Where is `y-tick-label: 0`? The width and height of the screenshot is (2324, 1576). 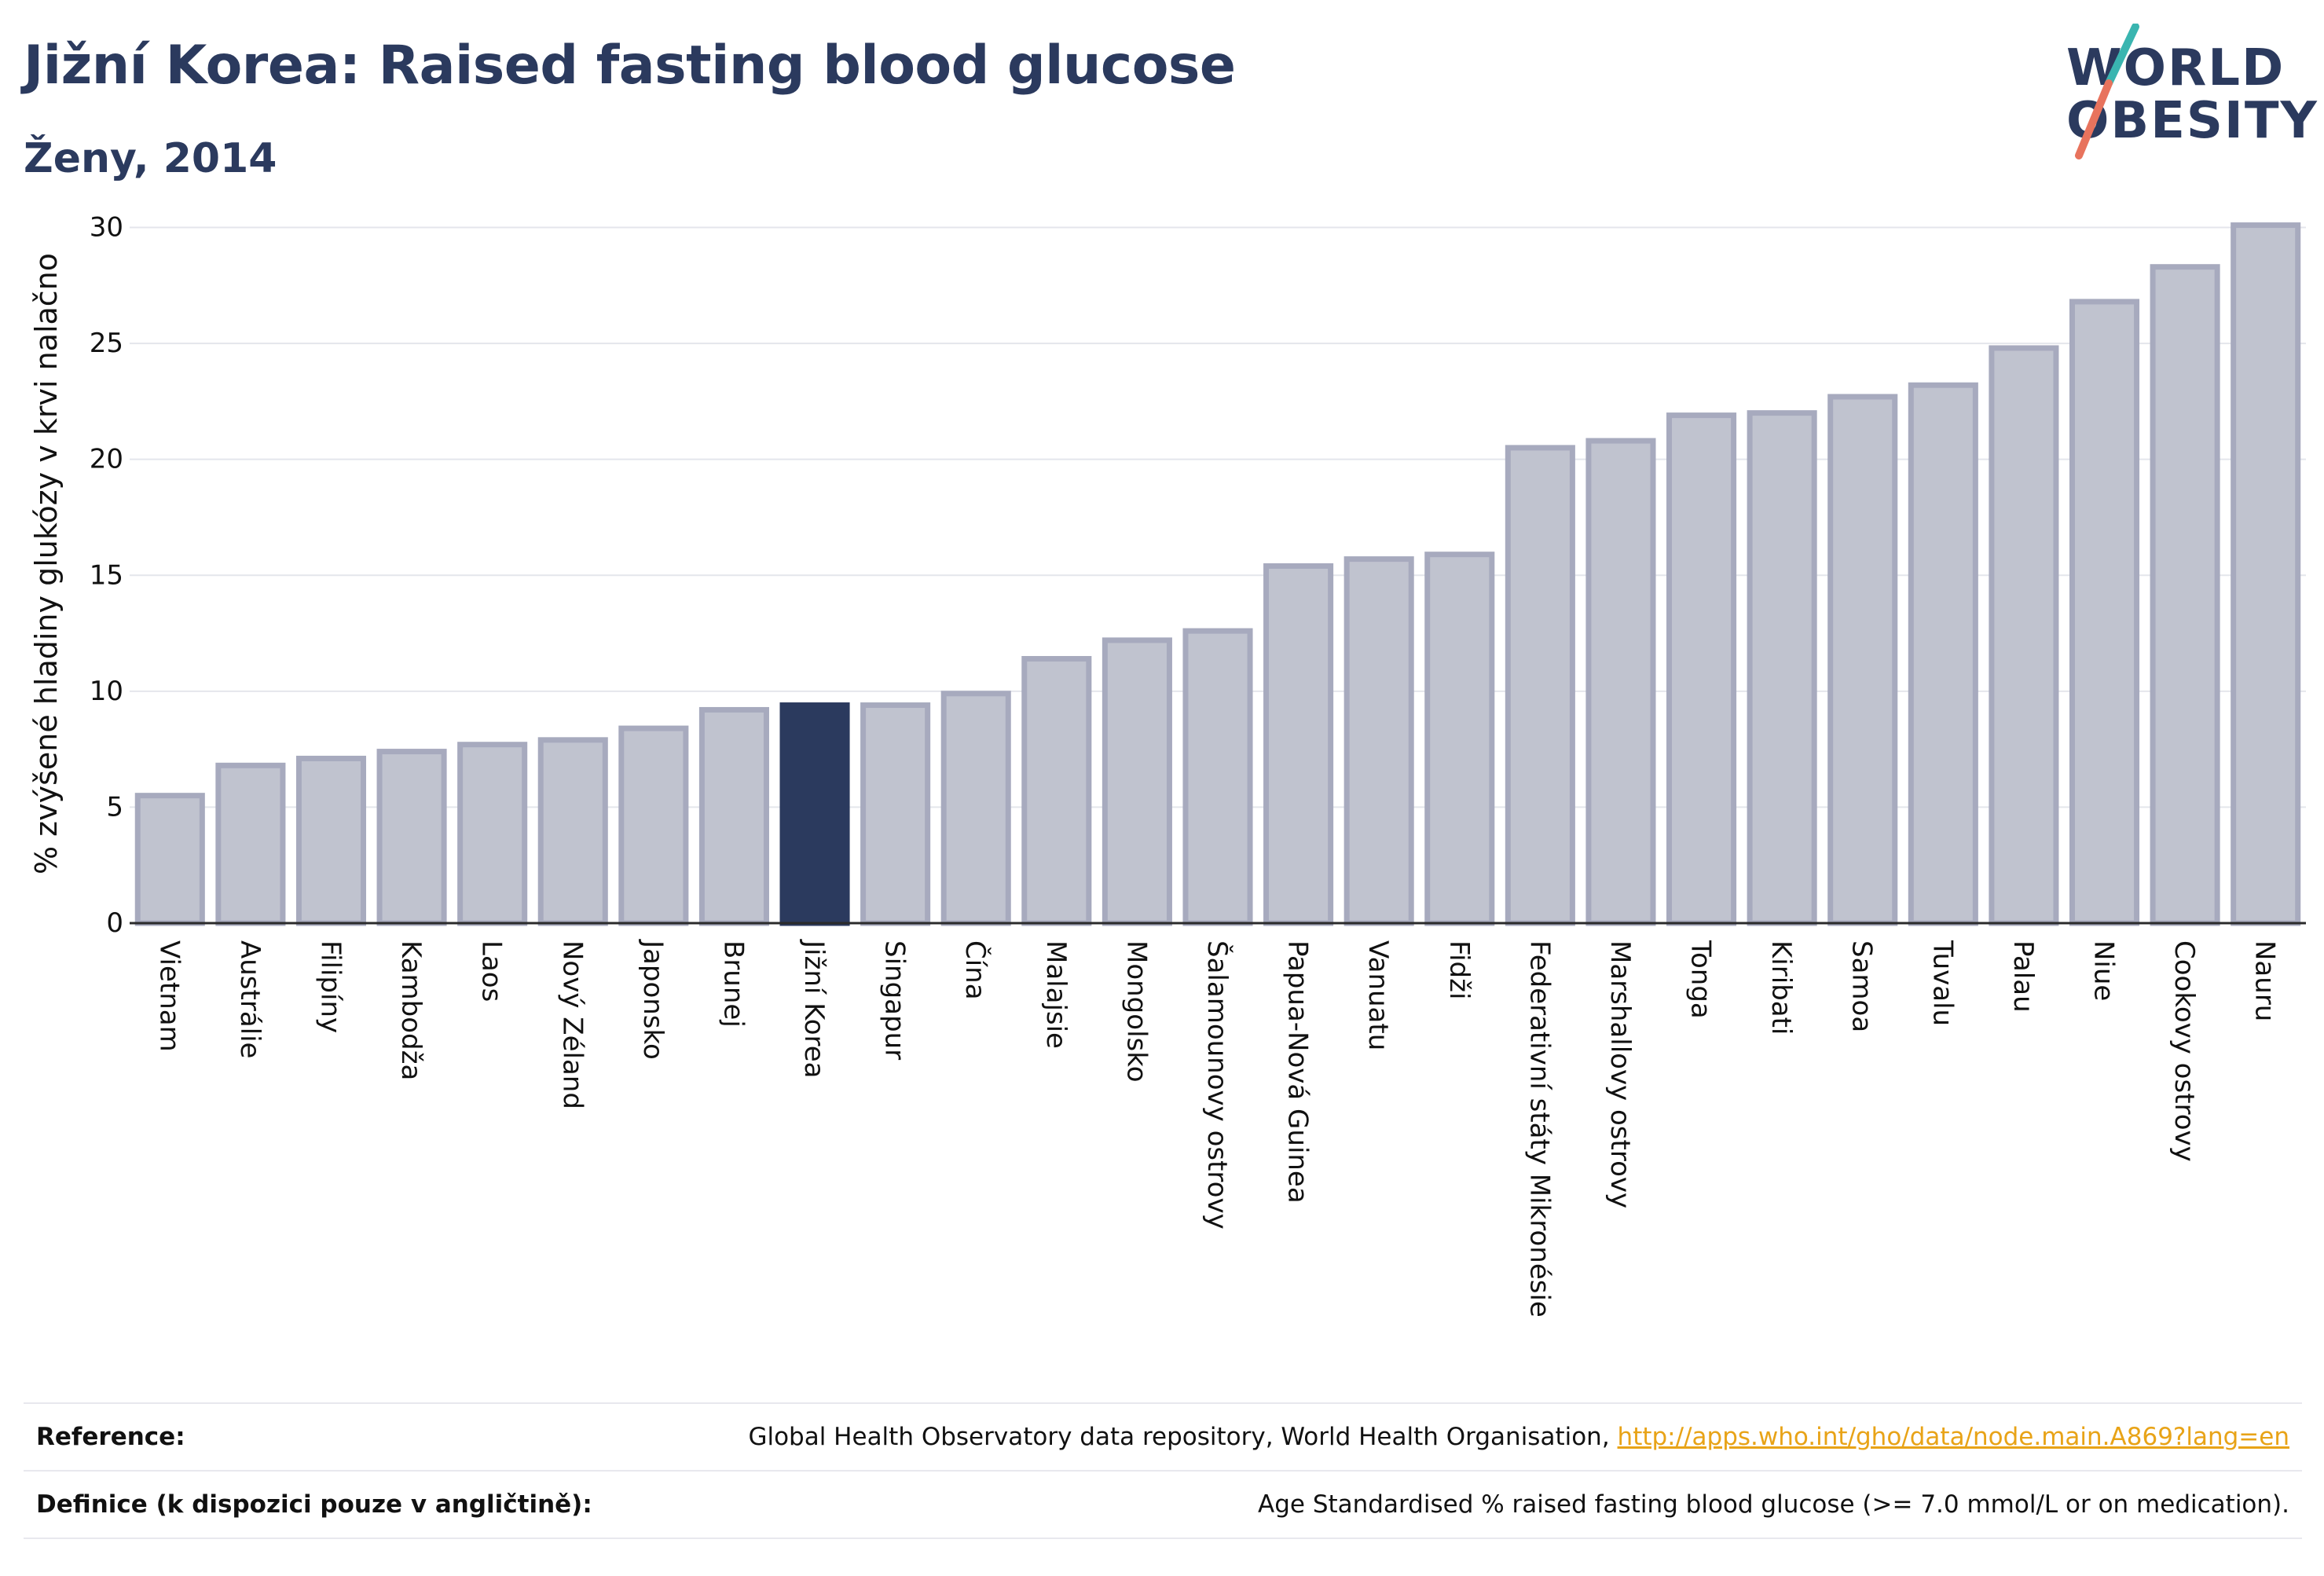
y-tick-label: 0 is located at coordinates (114, 923).